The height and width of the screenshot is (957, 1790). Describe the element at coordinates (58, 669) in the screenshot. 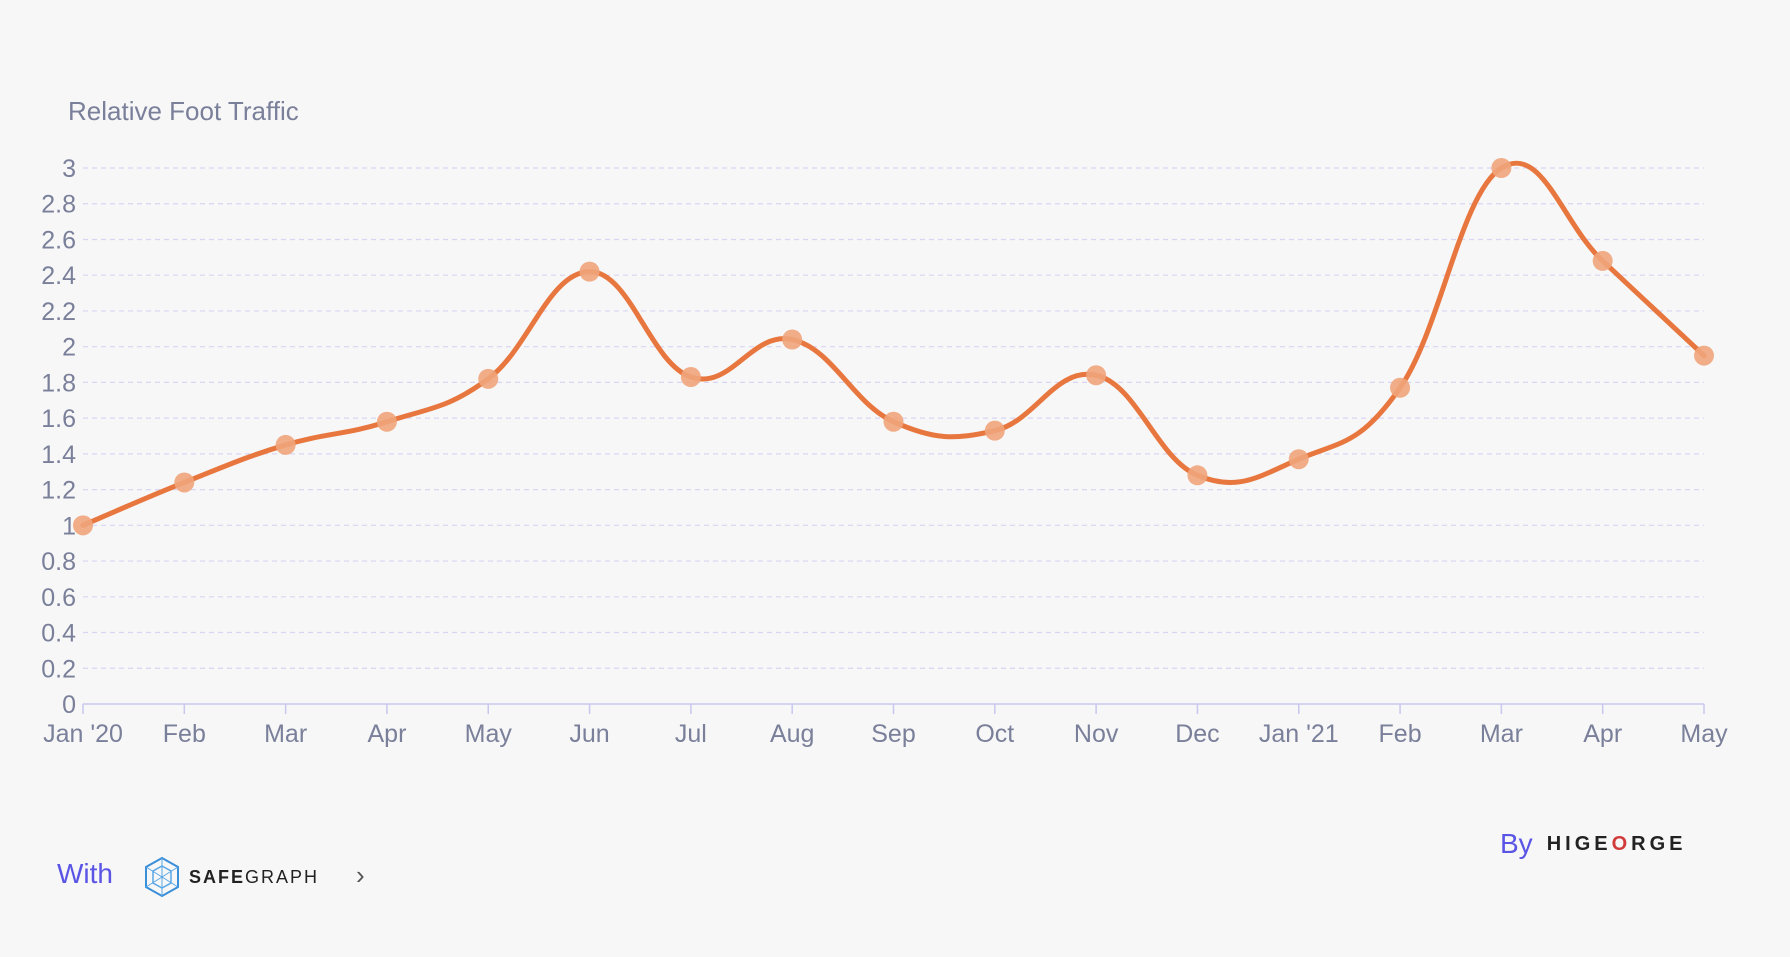

I see `y-tick-label: 0.2` at that location.